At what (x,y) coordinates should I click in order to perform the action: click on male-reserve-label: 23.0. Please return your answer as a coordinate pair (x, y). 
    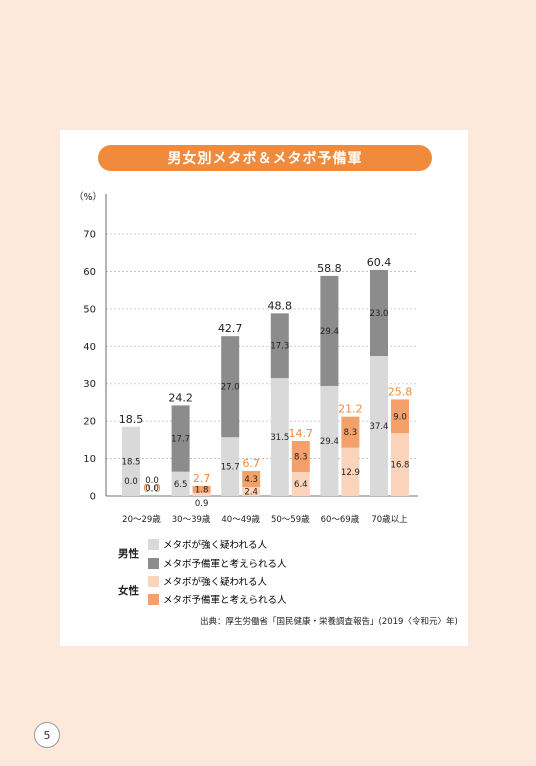
    Looking at the image, I should click on (379, 314).